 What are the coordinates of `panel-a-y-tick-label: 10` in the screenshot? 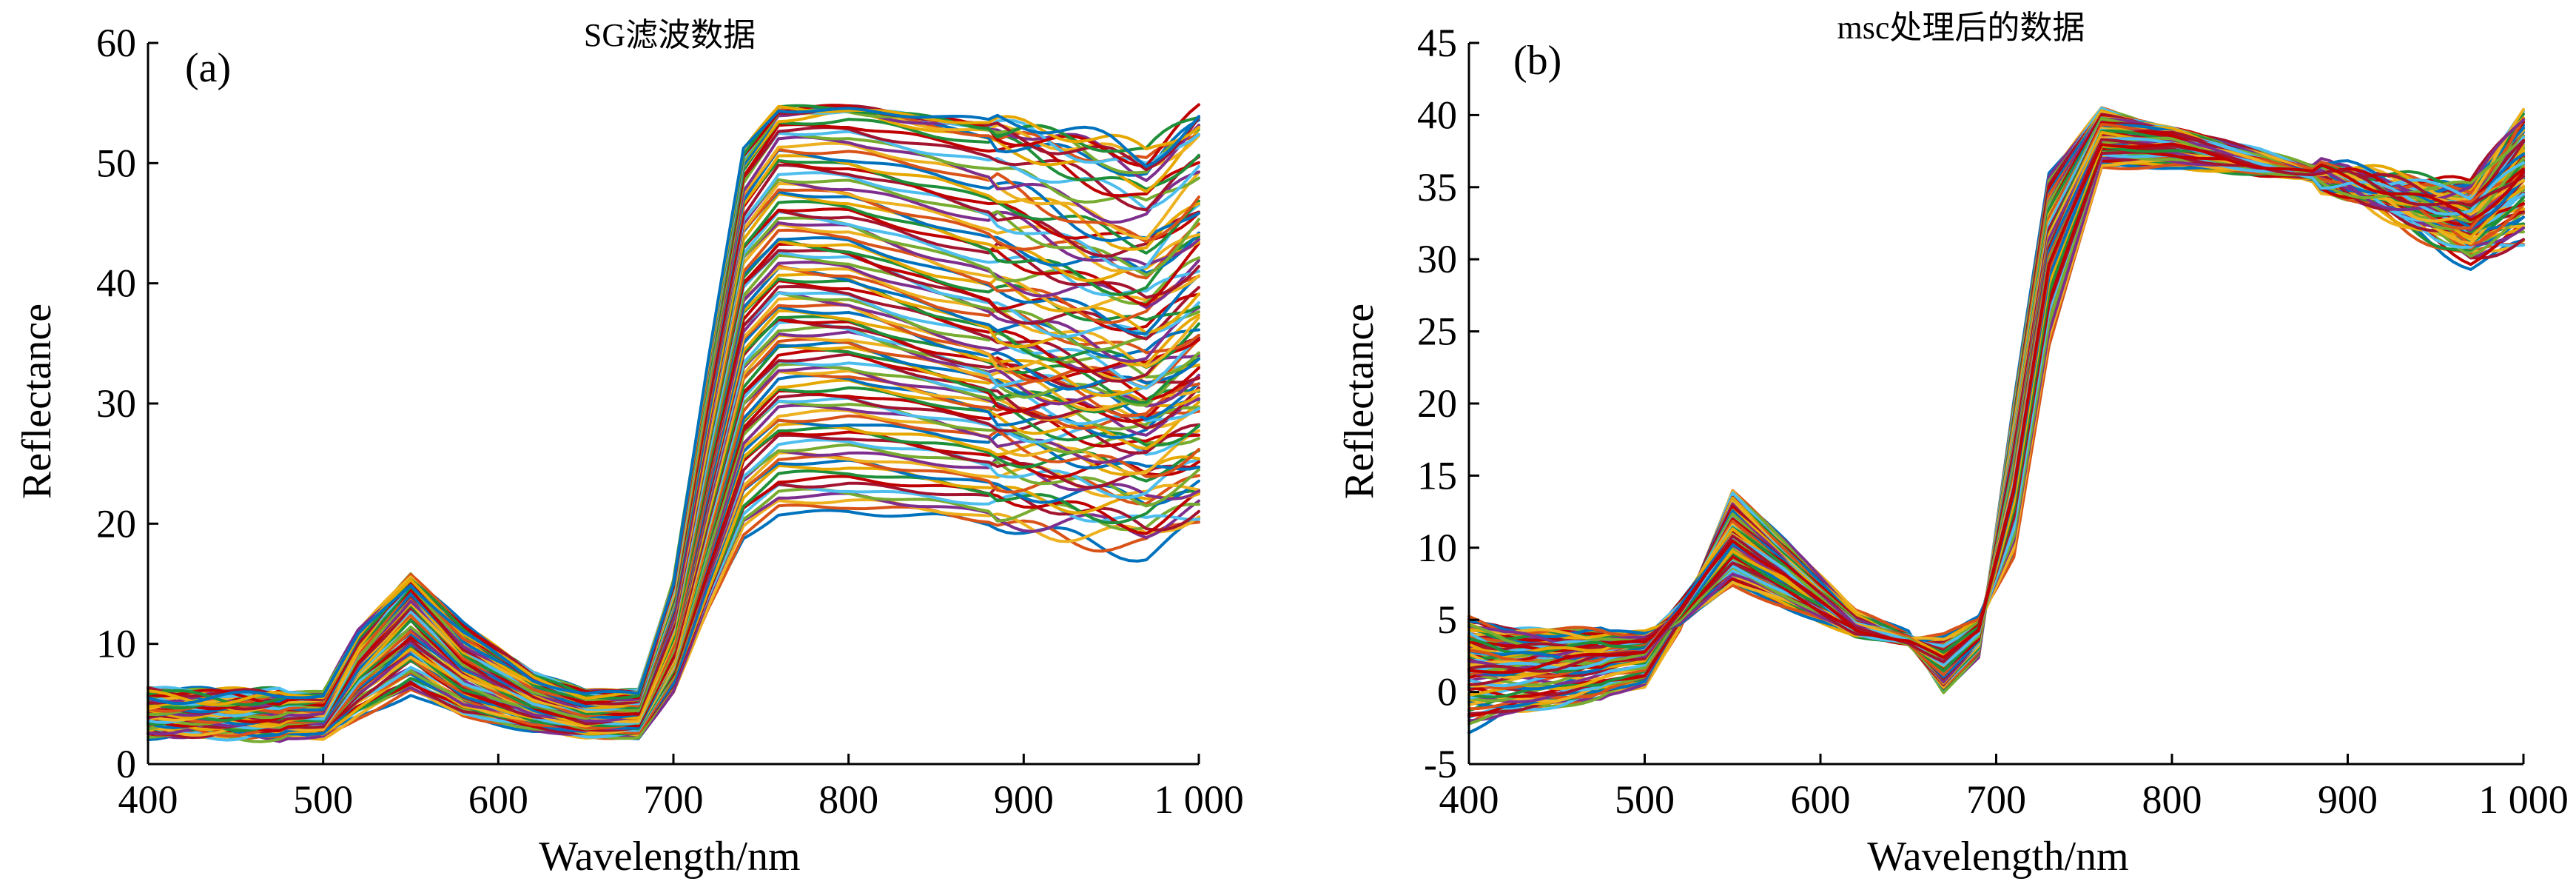 It's located at (116, 644).